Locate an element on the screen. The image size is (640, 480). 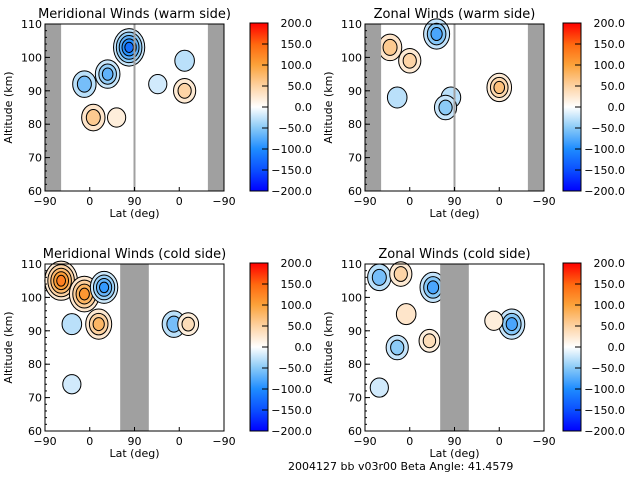
panel-title: Meridional Winds (cold side) is located at coordinates (134, 254).